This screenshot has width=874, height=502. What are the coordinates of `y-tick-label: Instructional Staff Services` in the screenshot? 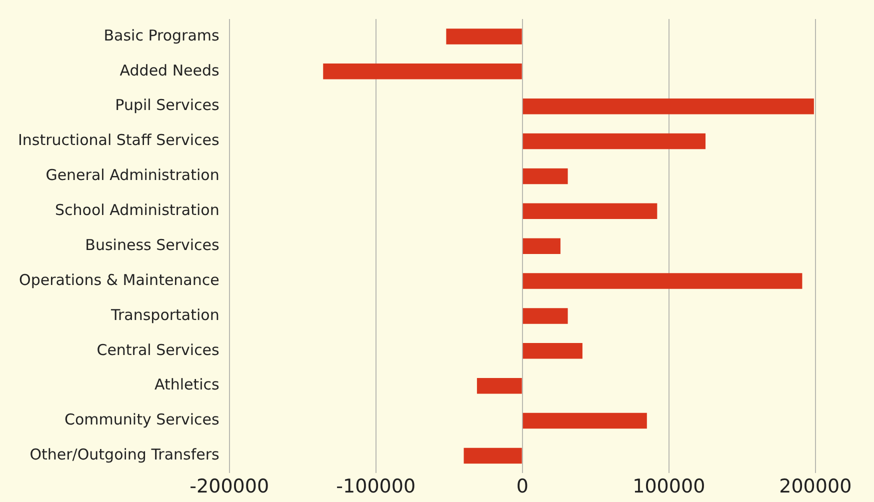 It's located at (119, 140).